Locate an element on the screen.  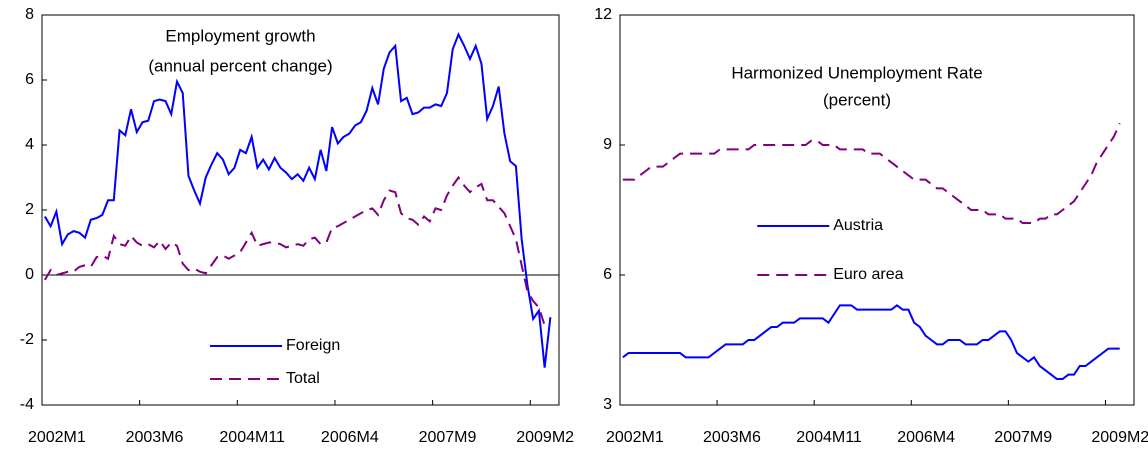
y-tick-label: 12 is located at coordinates (603, 14).